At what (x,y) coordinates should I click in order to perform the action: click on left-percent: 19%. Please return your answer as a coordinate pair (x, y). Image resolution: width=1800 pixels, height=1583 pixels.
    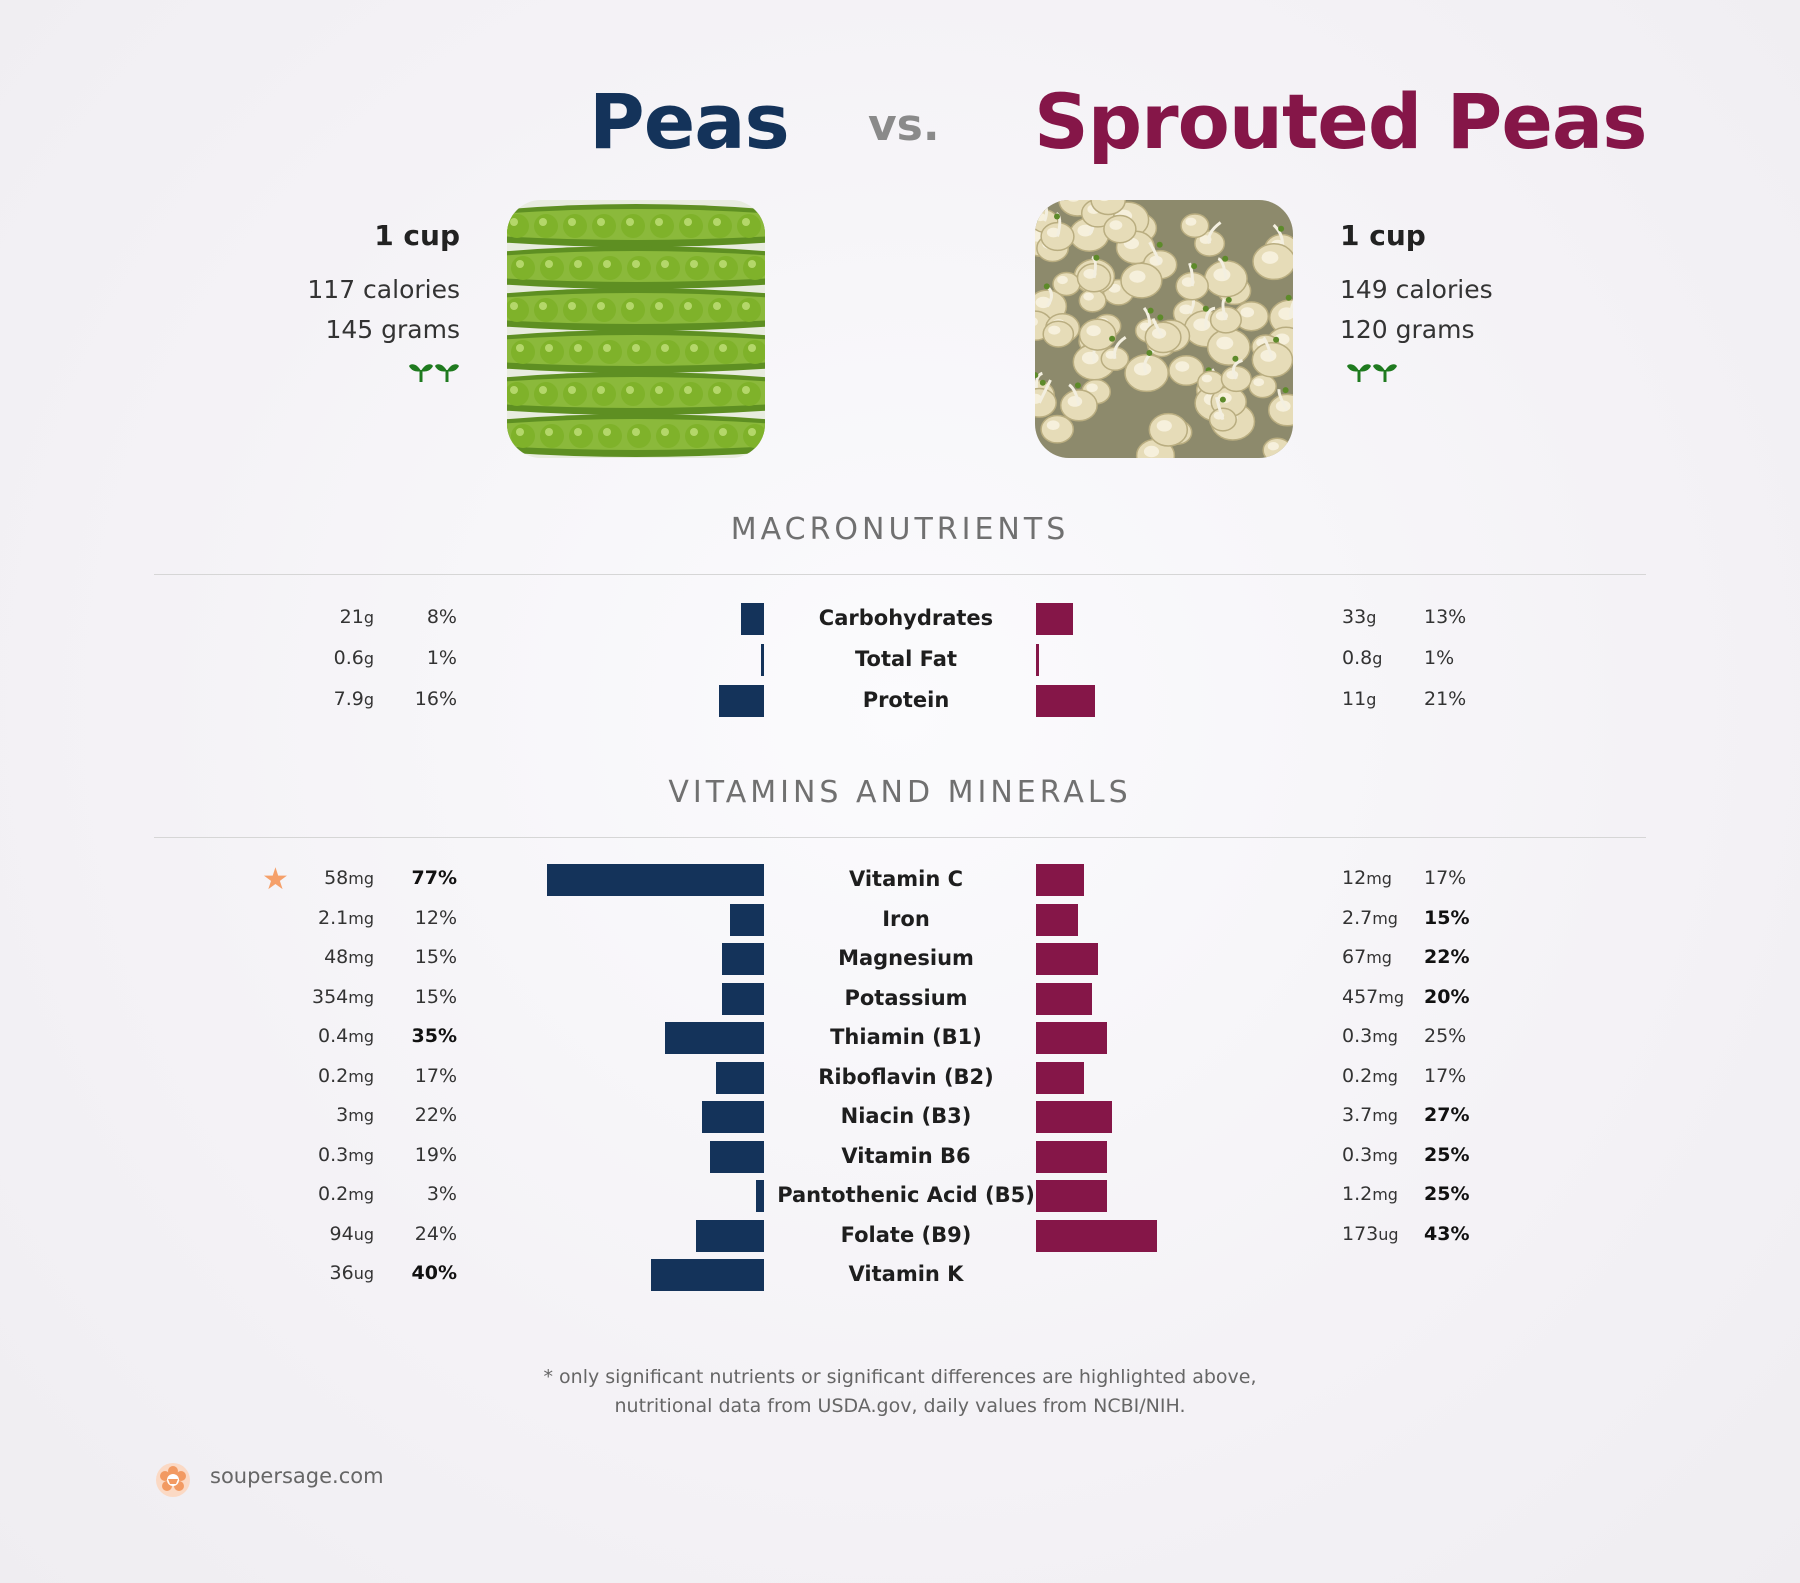
    Looking at the image, I should click on (435, 1154).